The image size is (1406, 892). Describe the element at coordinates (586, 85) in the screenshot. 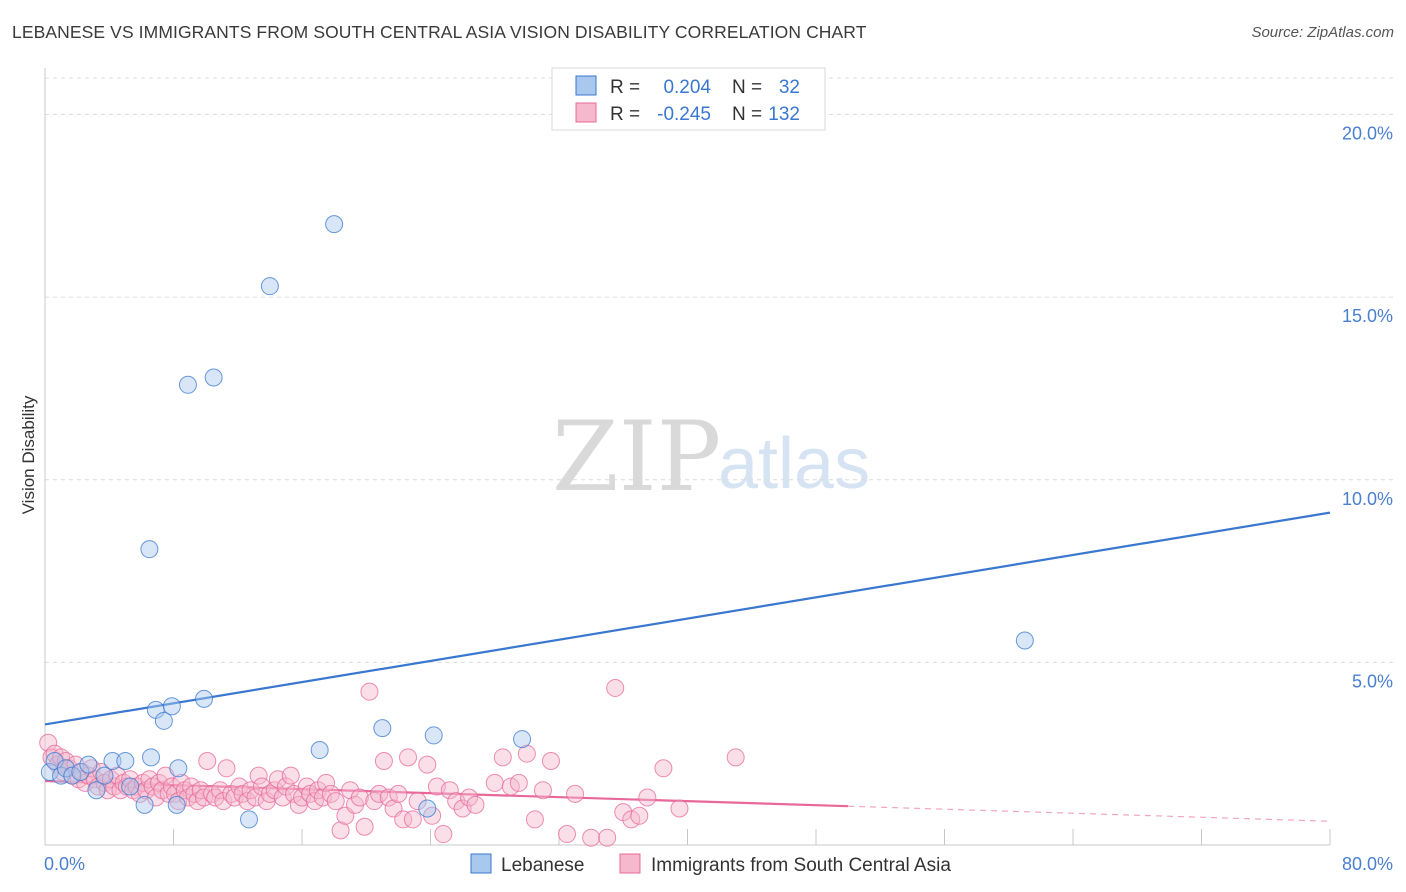

I see `legend-swatch-lebanese` at that location.